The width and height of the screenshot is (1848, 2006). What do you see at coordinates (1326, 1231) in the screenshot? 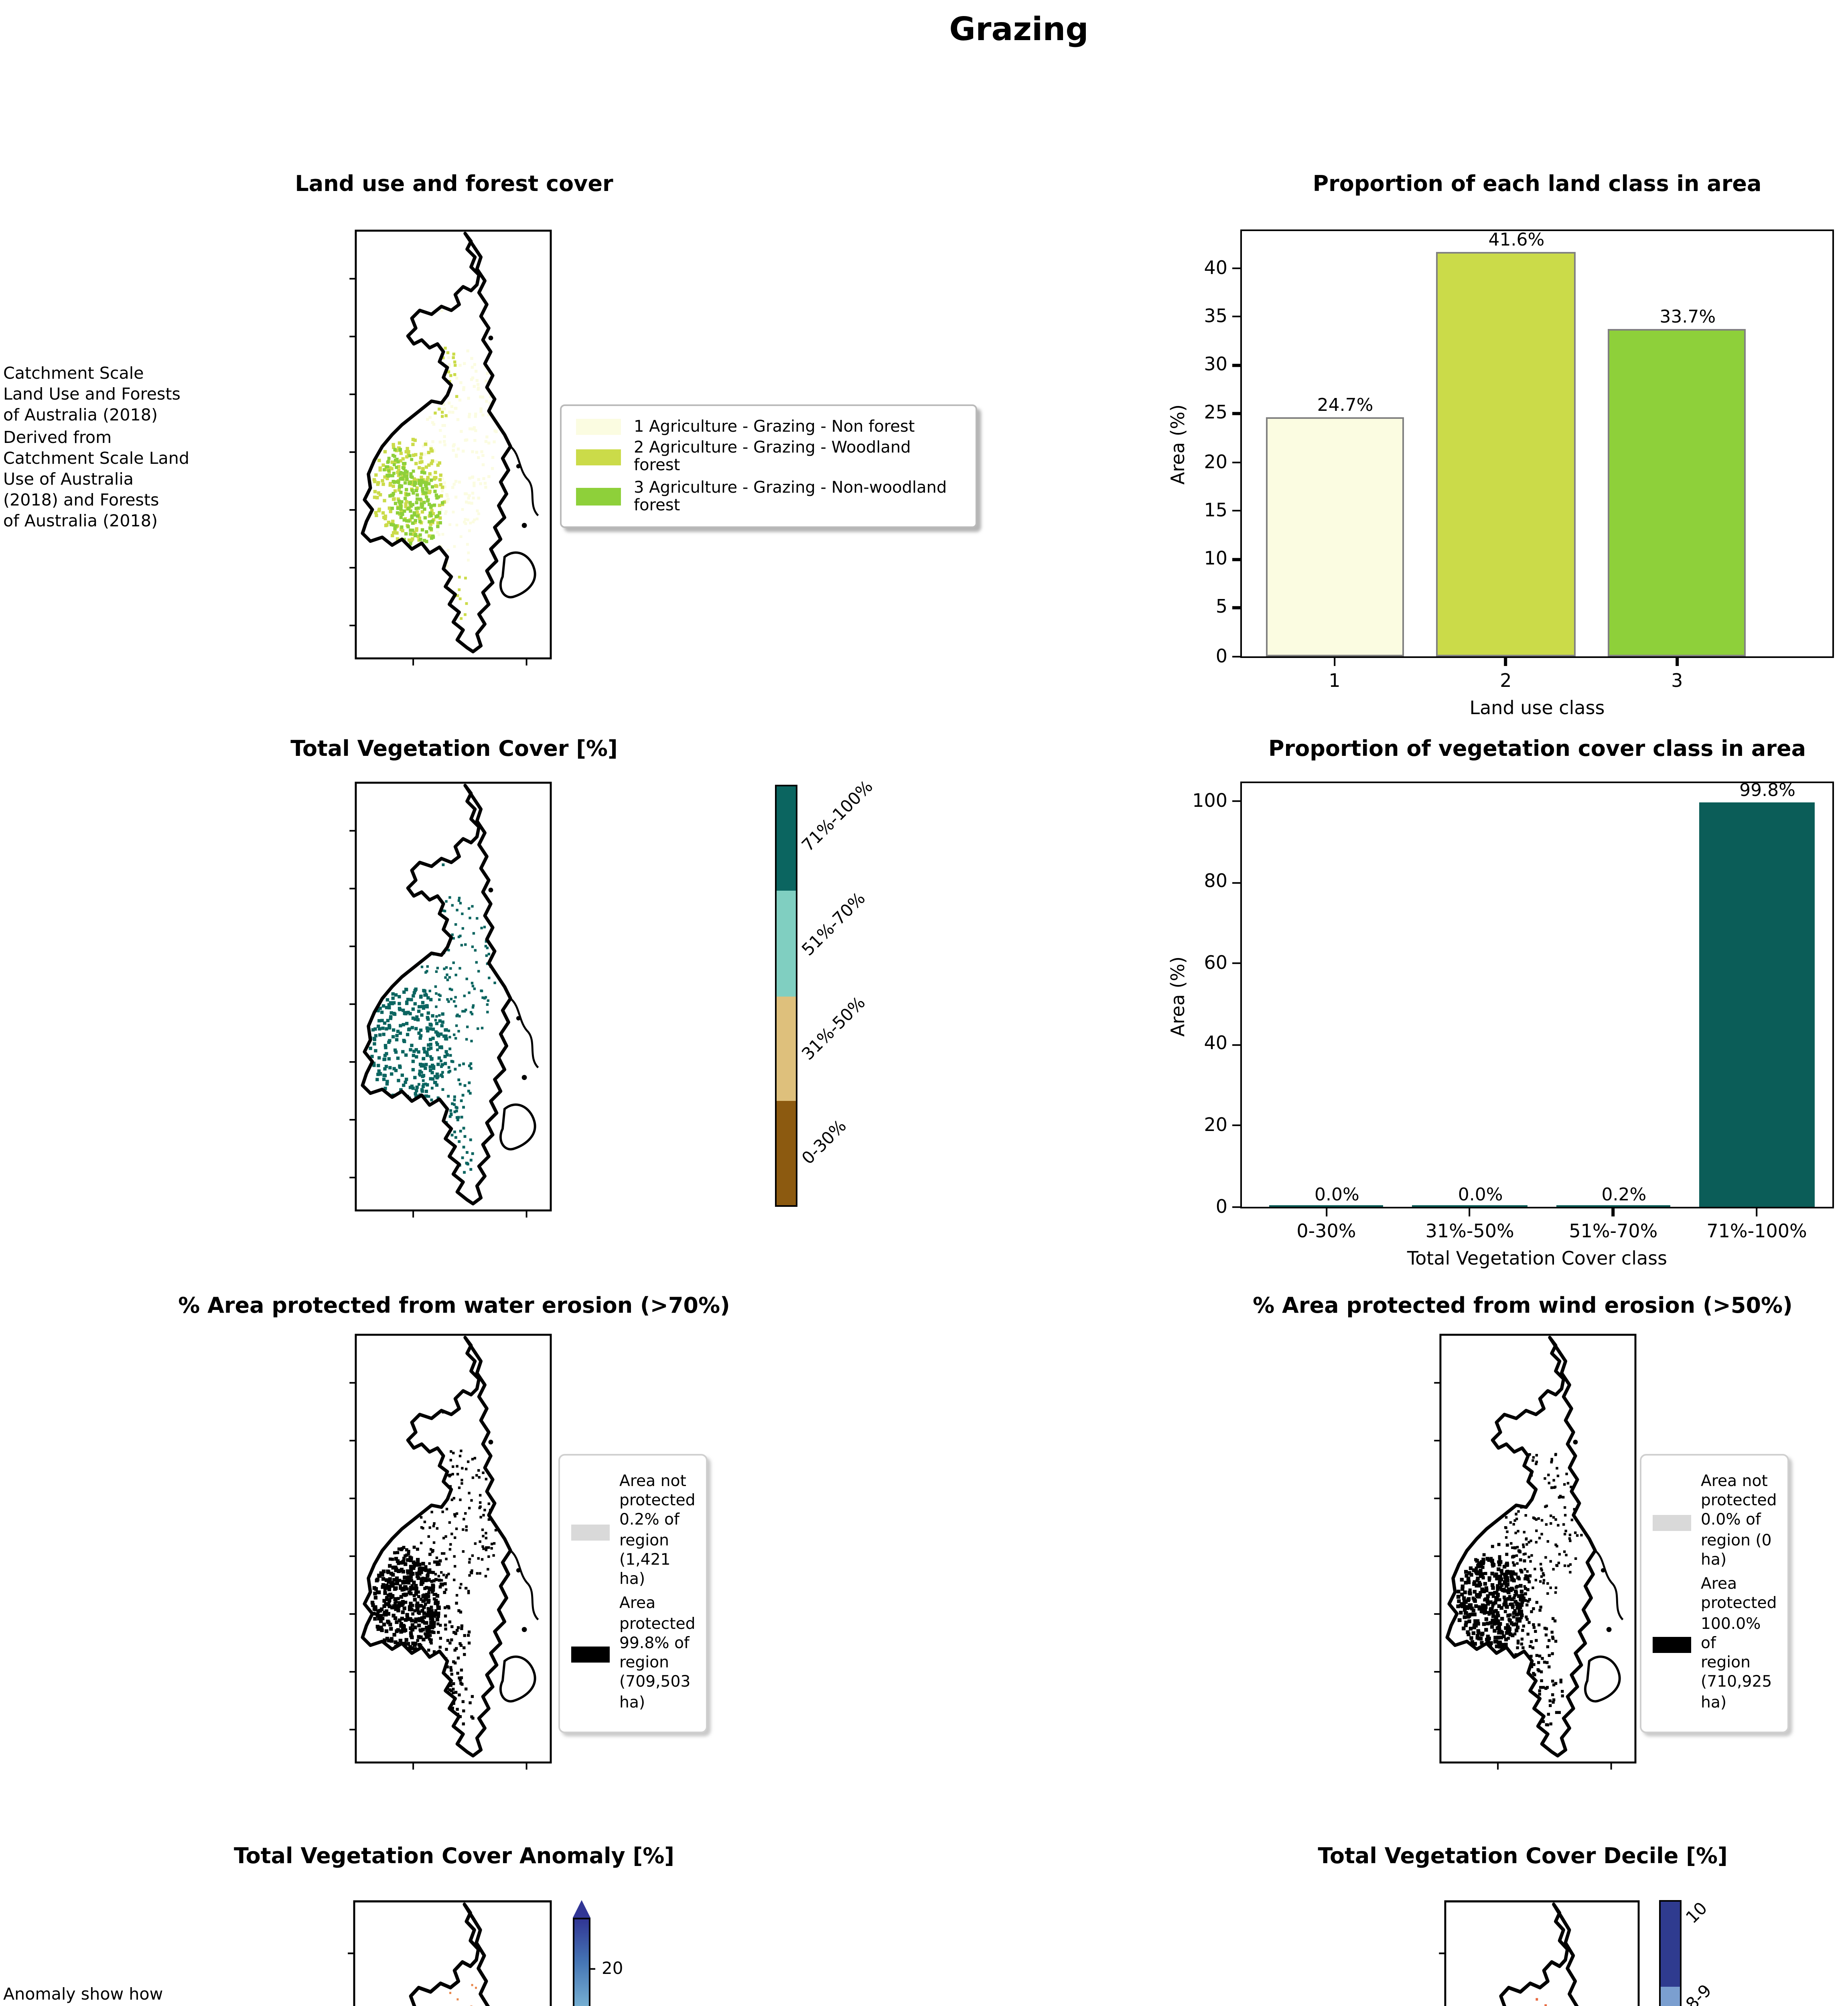
I see `x-tick-label: 0-30%` at bounding box center [1326, 1231].